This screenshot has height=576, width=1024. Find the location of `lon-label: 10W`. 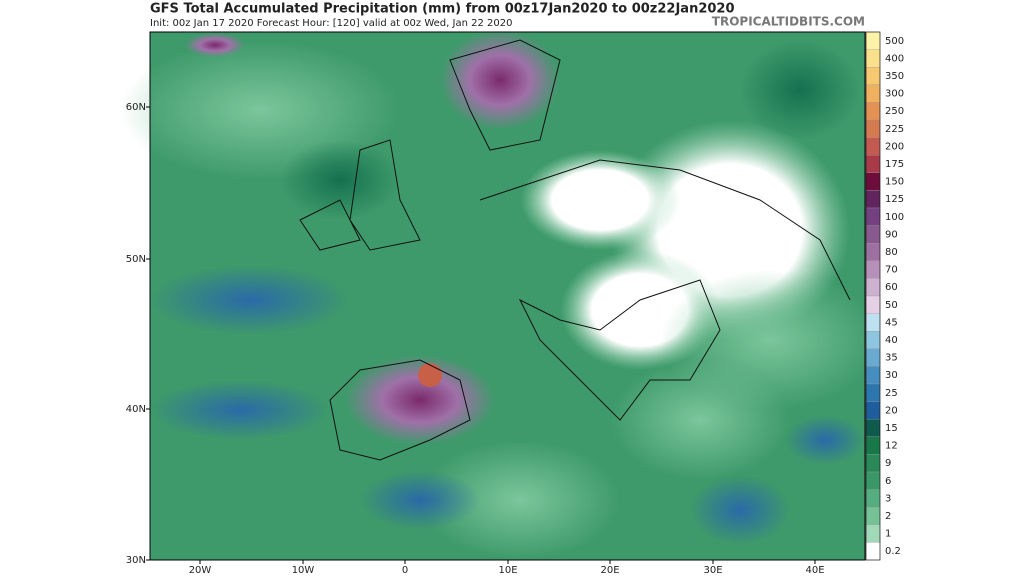

lon-label: 10W is located at coordinates (303, 570).